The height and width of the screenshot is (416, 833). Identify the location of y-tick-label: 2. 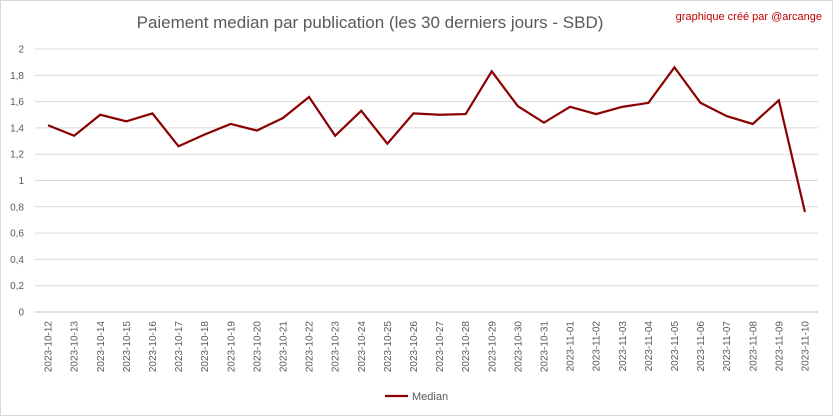
(21, 50).